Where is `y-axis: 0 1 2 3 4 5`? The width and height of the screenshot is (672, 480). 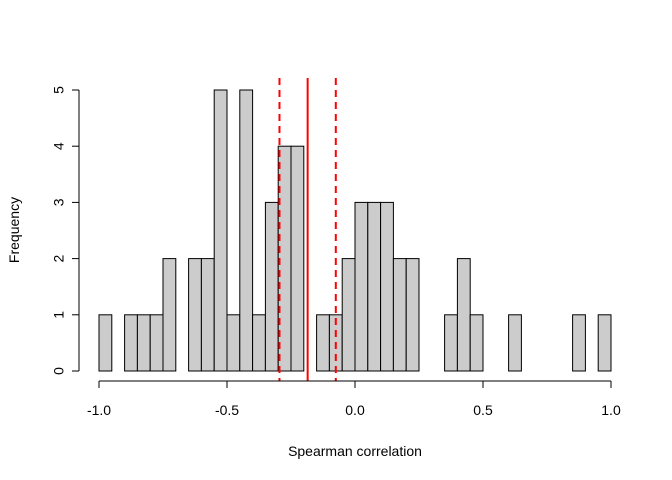 y-axis: 0 1 2 3 4 5 is located at coordinates (65, 230).